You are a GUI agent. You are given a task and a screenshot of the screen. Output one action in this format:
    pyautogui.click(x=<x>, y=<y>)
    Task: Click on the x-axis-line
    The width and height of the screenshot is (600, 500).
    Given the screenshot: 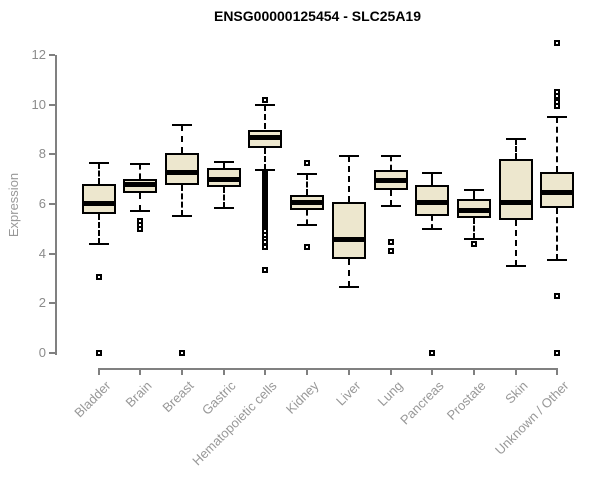 What is the action you would take?
    pyautogui.click(x=328, y=369)
    